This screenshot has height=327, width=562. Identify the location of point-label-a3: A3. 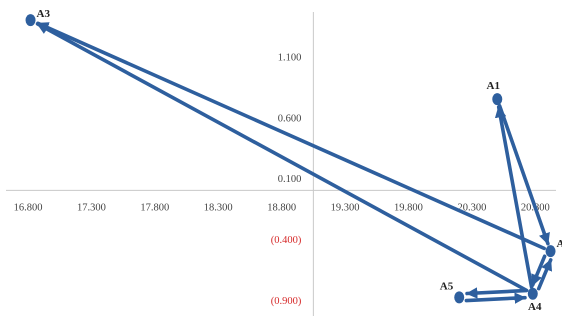
(44, 14).